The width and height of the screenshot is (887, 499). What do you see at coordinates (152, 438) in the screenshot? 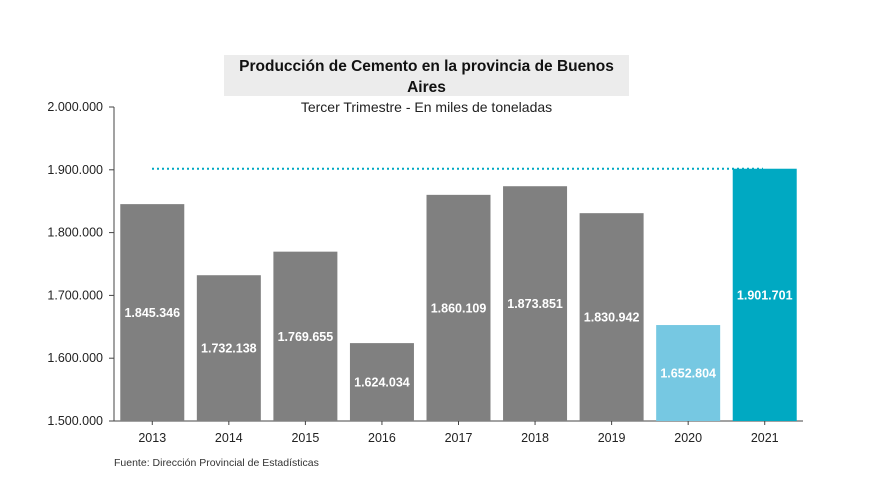
I see `x-tick-label: 2013` at bounding box center [152, 438].